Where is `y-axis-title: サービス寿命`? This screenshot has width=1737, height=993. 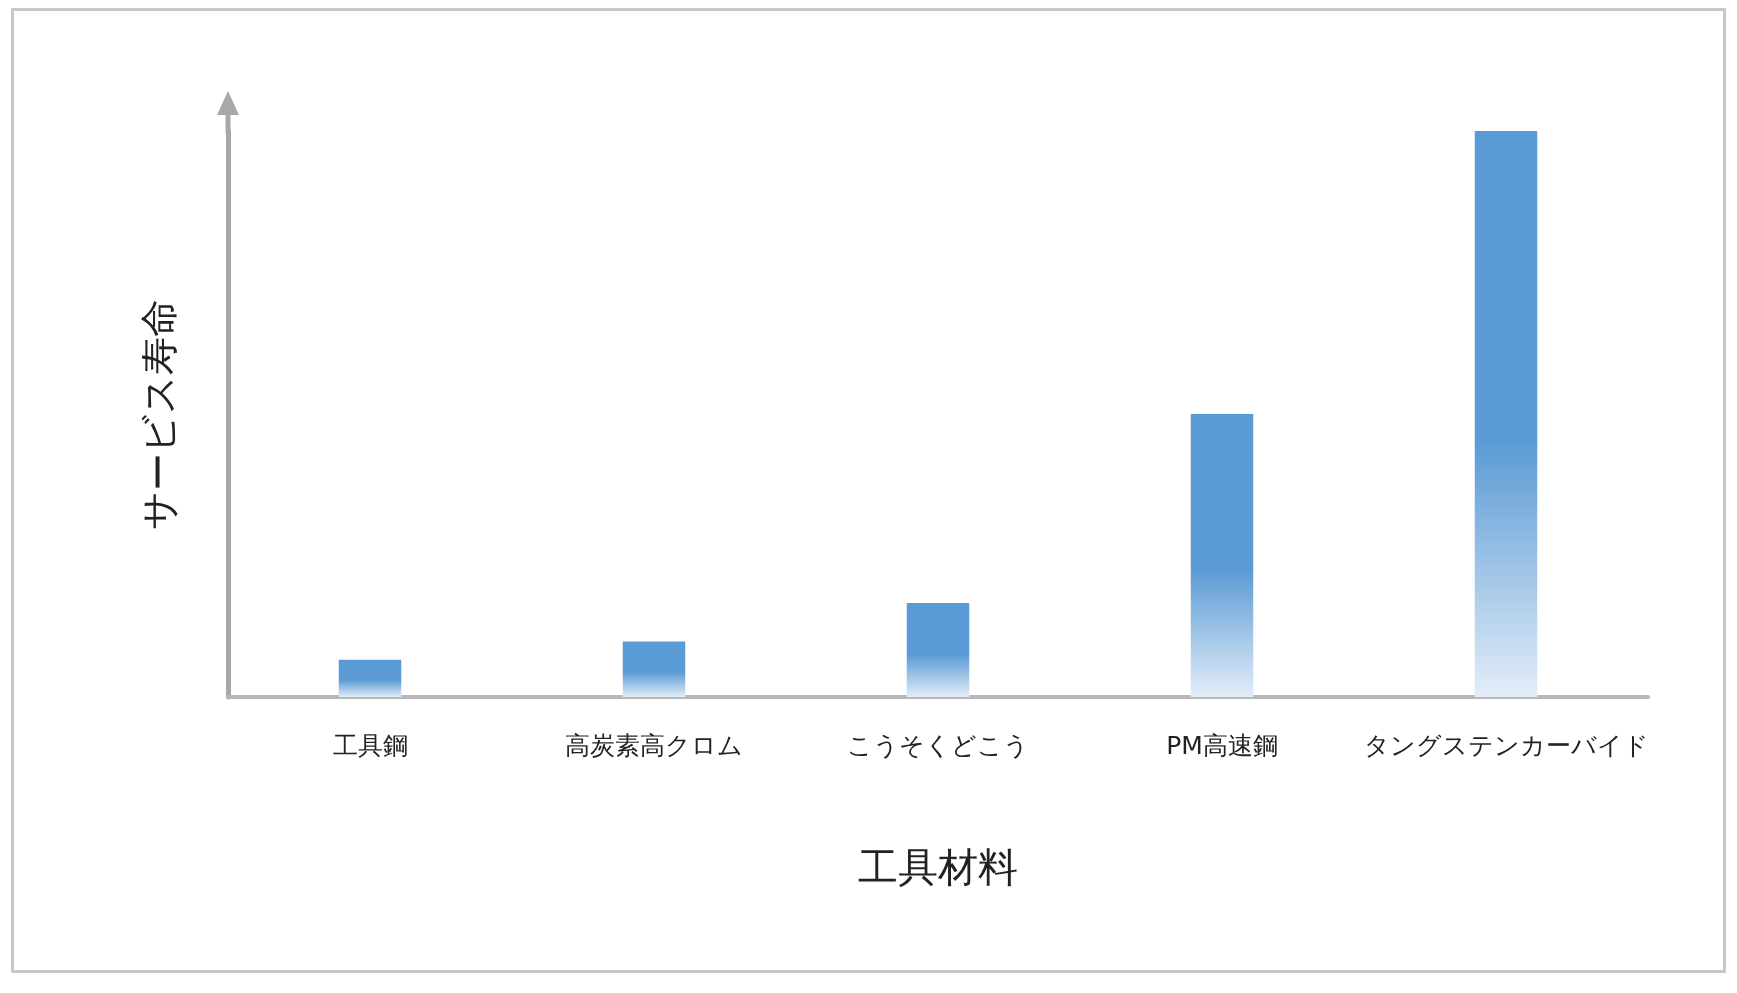
y-axis-title: サービス寿命 is located at coordinates (159, 414).